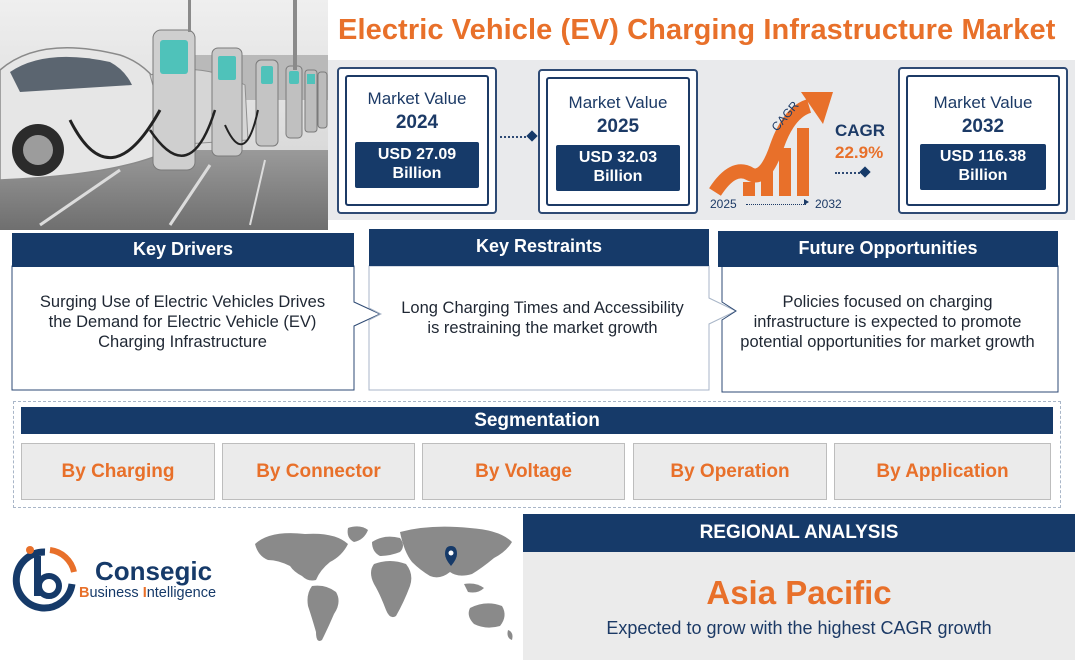 This screenshot has height=660, width=1075. I want to click on cagr-label: CAGR, so click(860, 130).